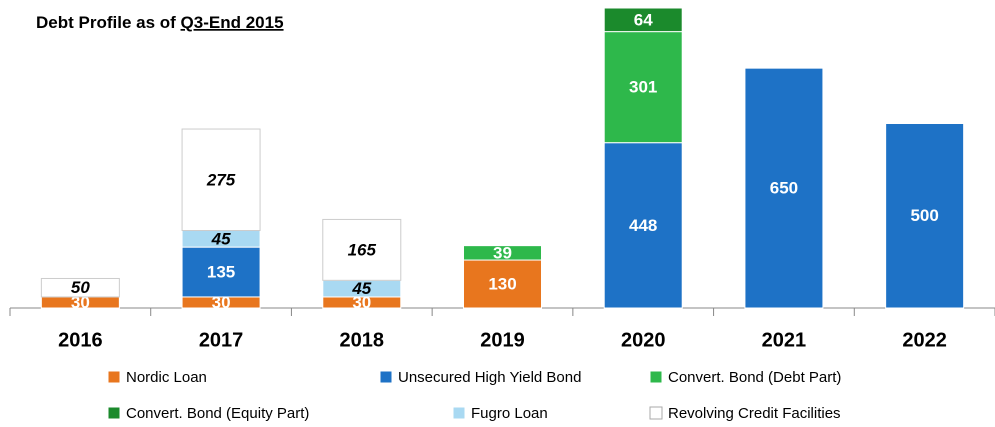 This screenshot has width=995, height=427. I want to click on data-label: 165, so click(362, 249).